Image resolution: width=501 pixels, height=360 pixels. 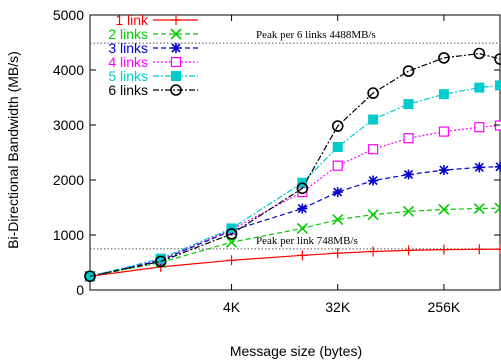 I want to click on peak-line-label: Peak per link 748MB/s, so click(x=307, y=241).